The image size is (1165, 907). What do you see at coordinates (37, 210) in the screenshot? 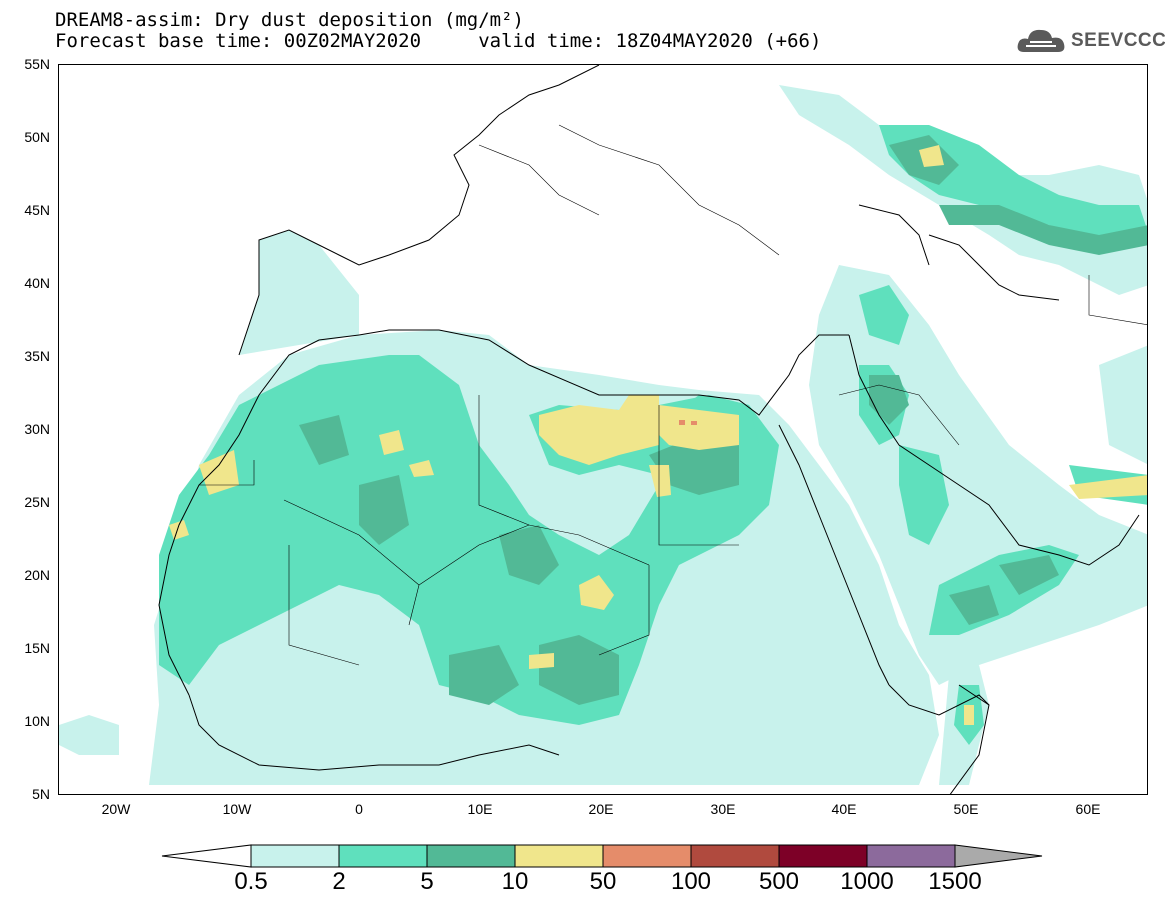
I see `lat-label: 45N` at bounding box center [37, 210].